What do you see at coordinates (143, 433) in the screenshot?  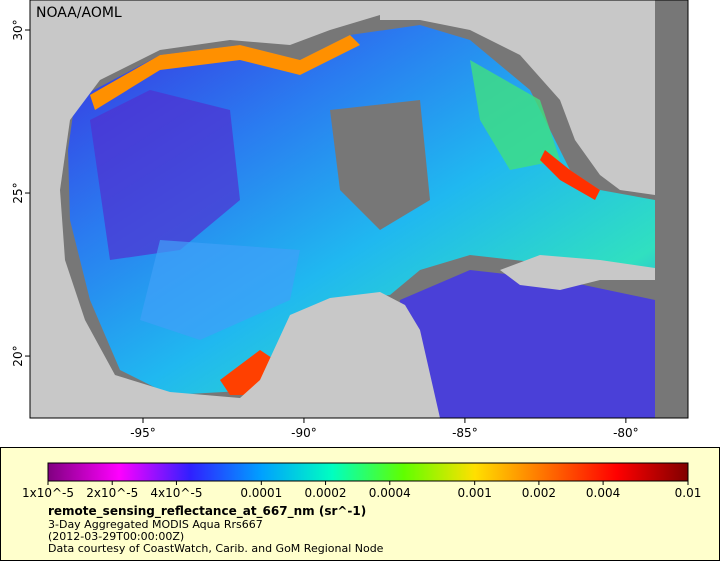 I see `x-tick-label: -95°` at bounding box center [143, 433].